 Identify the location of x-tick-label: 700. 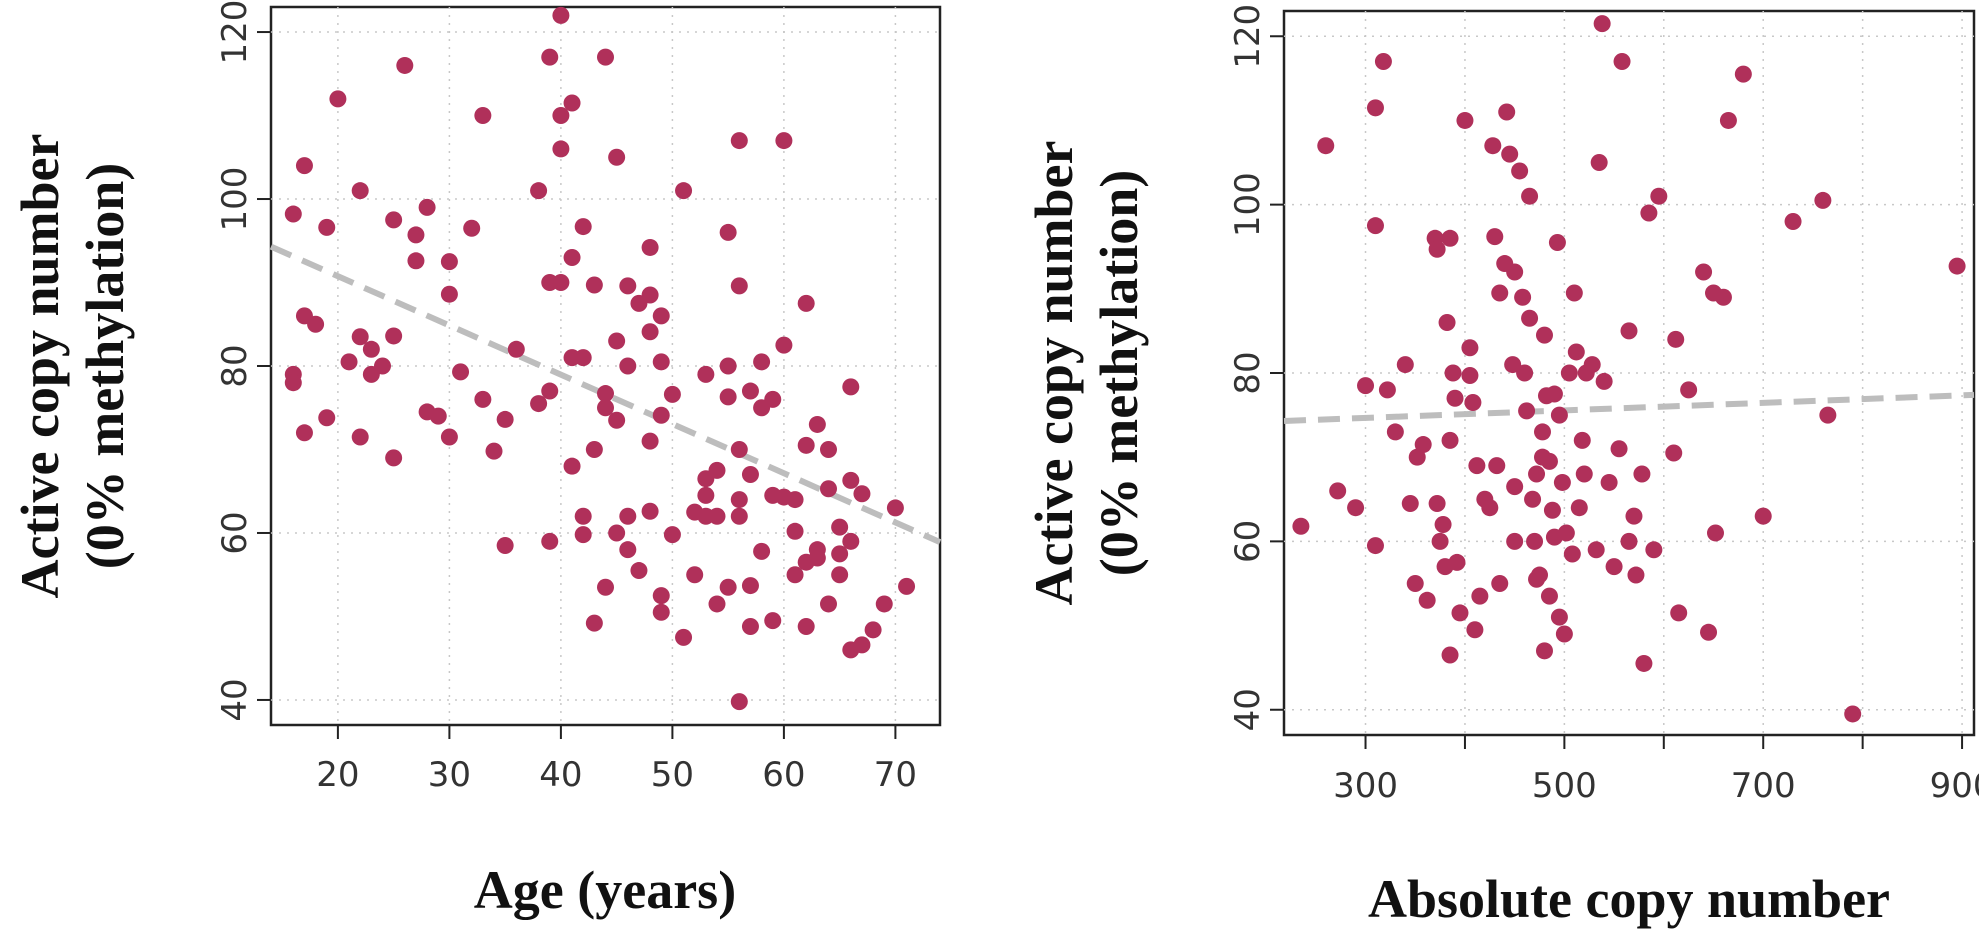
(1763, 786).